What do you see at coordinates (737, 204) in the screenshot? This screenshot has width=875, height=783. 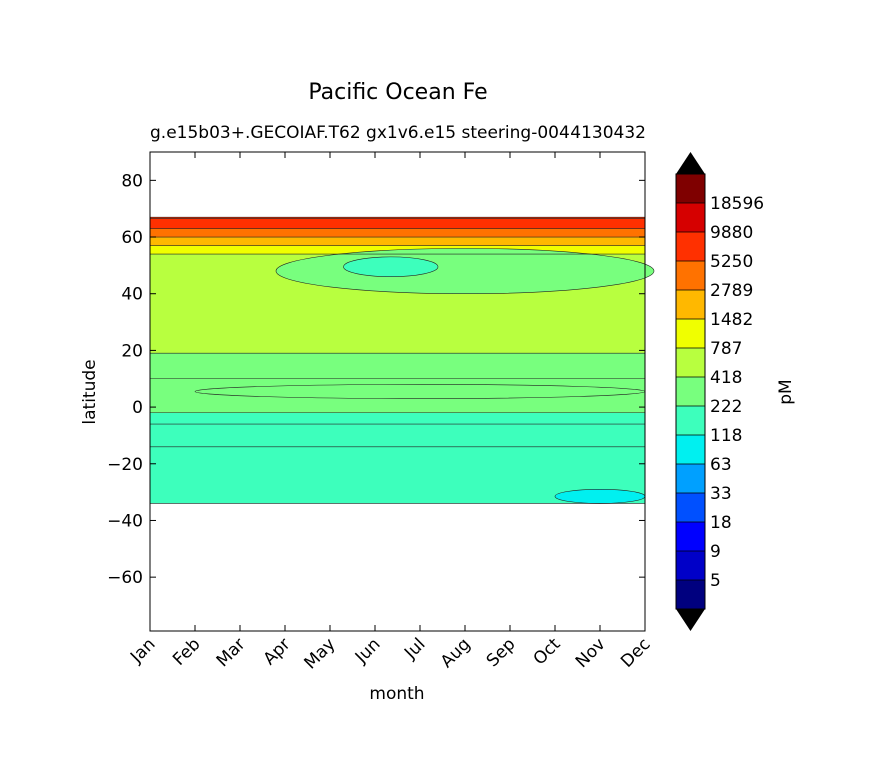 I see `colorbar-tick-label: 18596` at bounding box center [737, 204].